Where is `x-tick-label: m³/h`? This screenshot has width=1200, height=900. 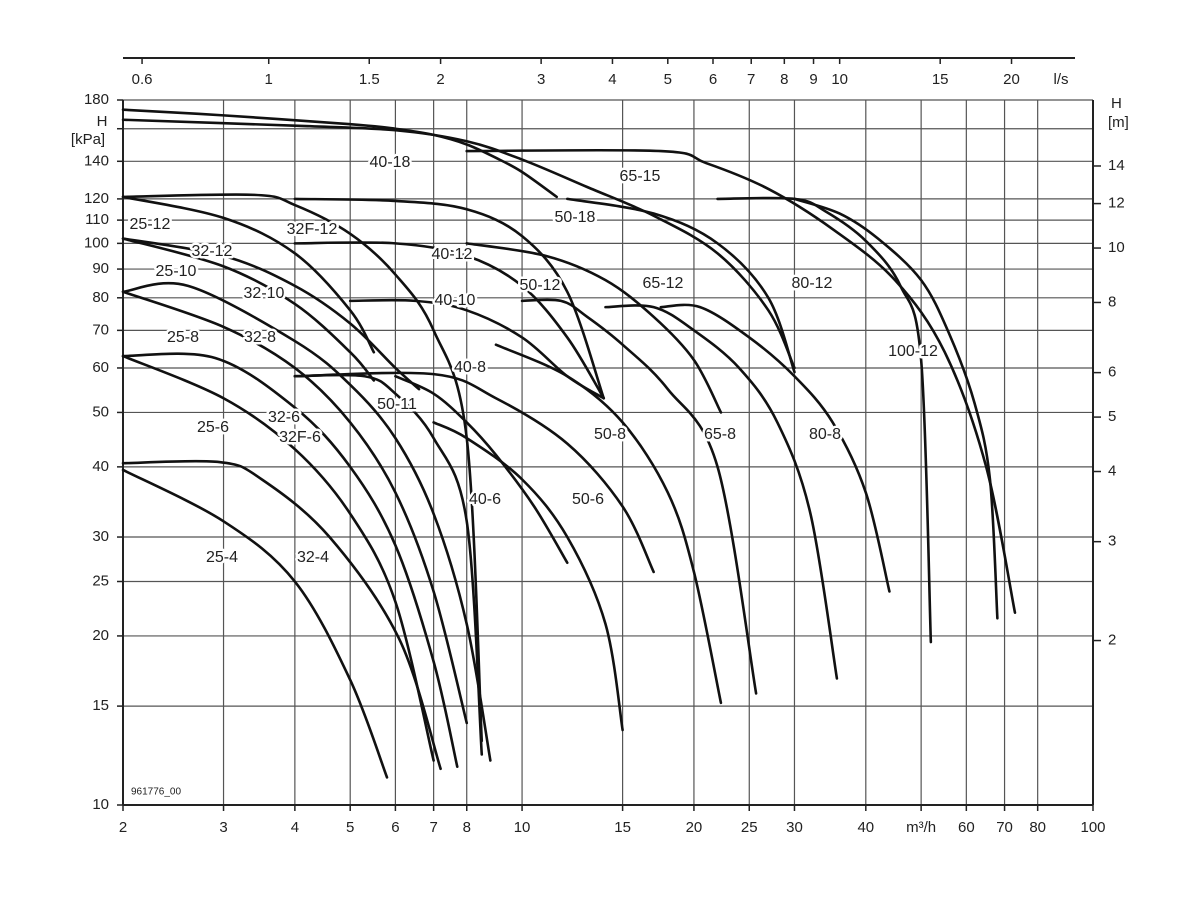 x-tick-label: m³/h is located at coordinates (921, 827).